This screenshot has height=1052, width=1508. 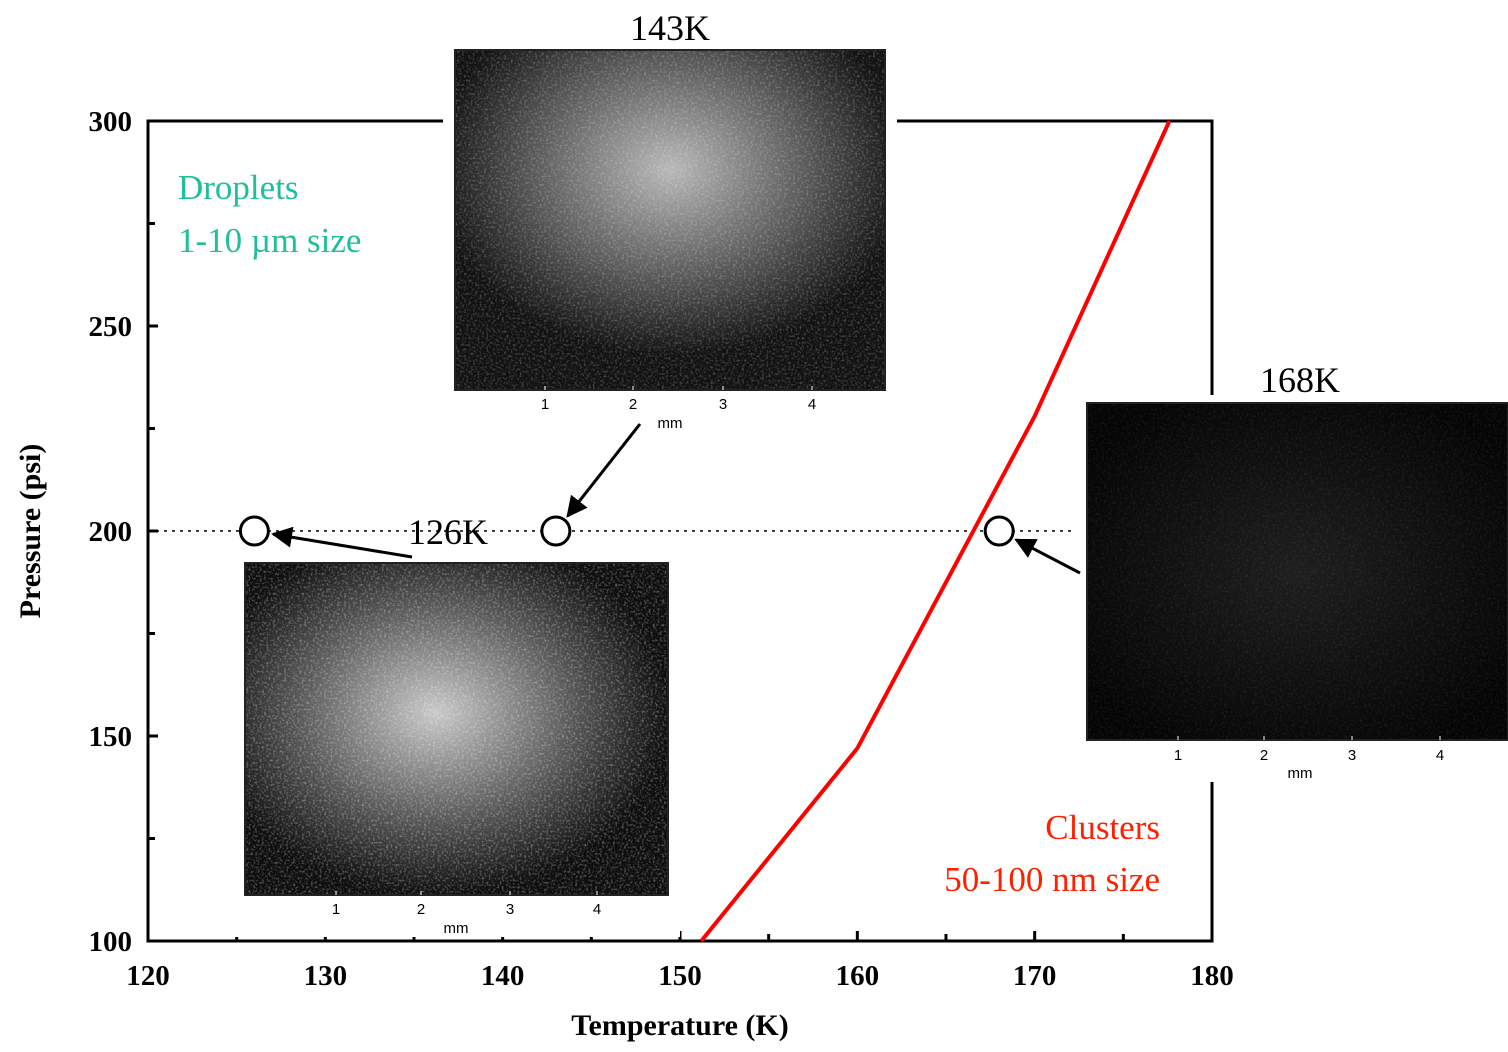 What do you see at coordinates (1052, 879) in the screenshot?
I see `annotation: 50-100 nm size` at bounding box center [1052, 879].